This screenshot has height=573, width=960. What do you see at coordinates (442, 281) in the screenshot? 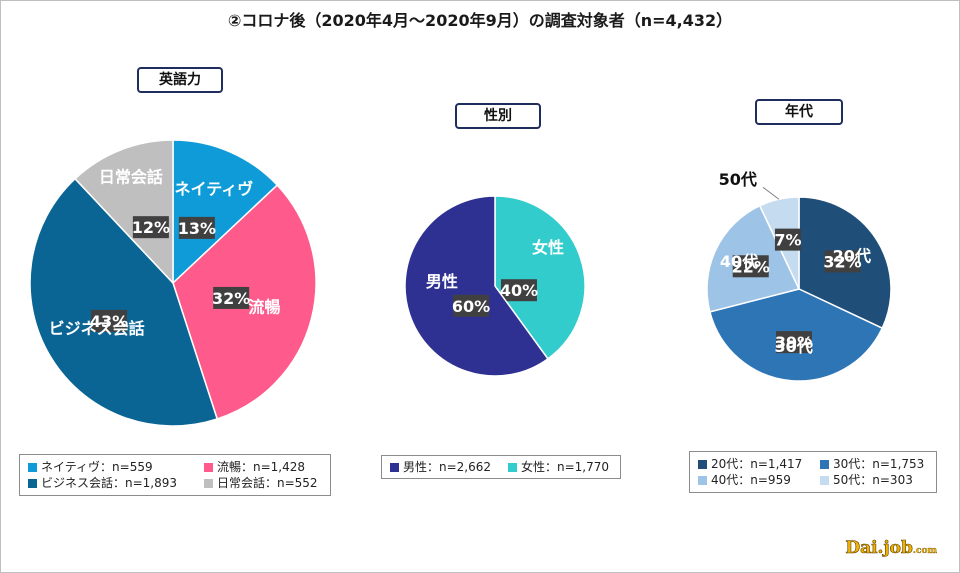
I see `slice-name-label: 男性` at bounding box center [442, 281].